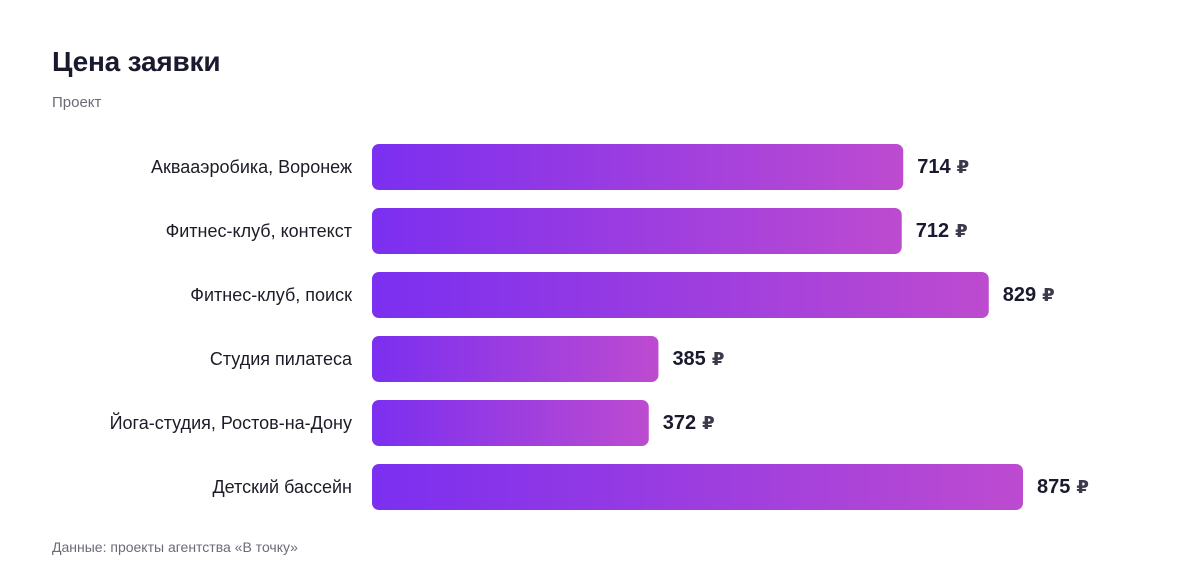  What do you see at coordinates (251, 167) in the screenshot?
I see `category-label: Аквааэробика, Воронеж` at bounding box center [251, 167].